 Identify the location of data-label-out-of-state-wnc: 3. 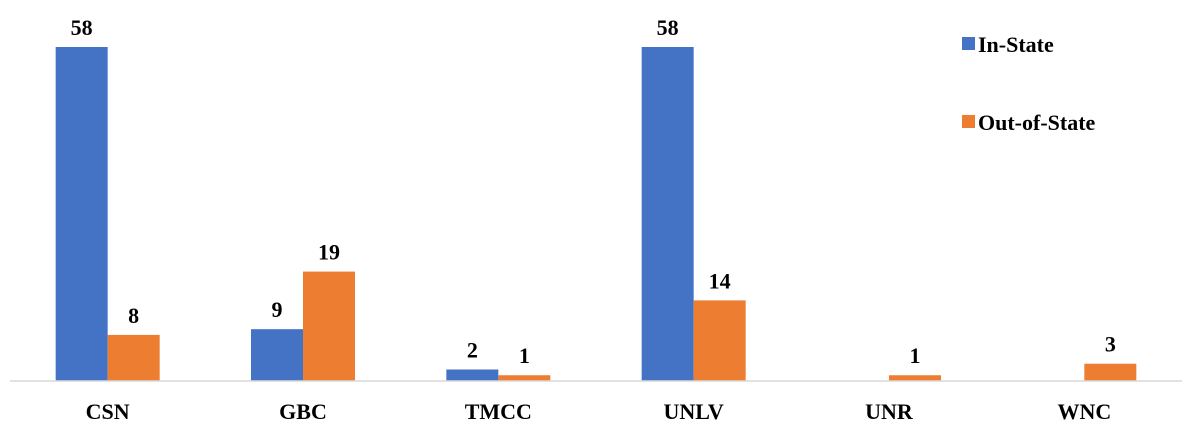
(1110, 344).